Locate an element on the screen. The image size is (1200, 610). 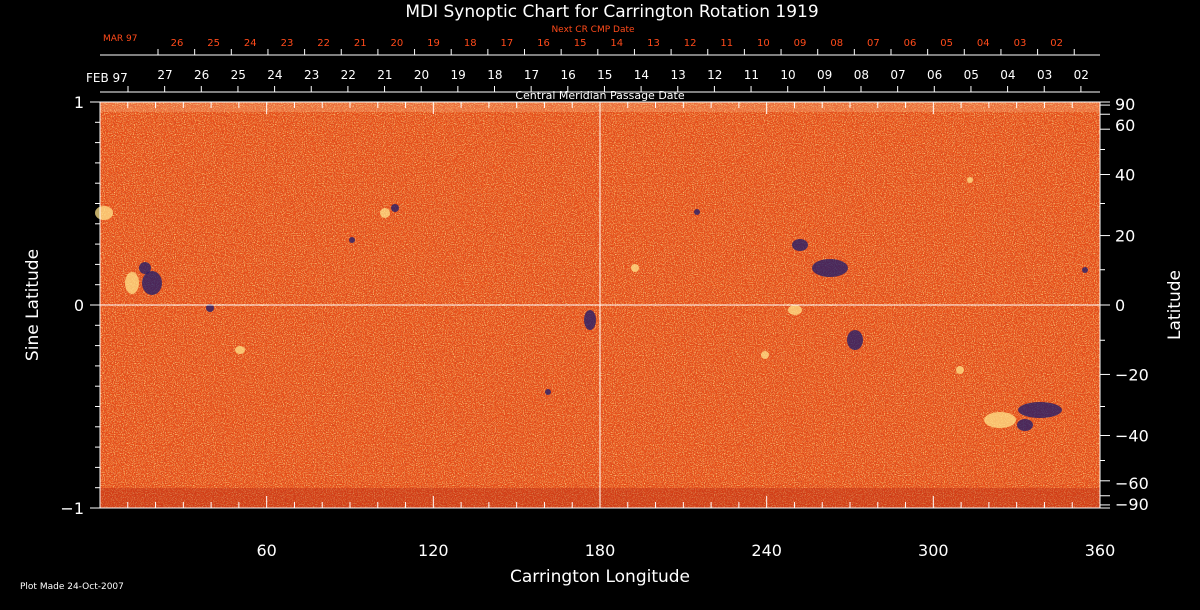
y-right-tick-label: −20 is located at coordinates (1132, 374).